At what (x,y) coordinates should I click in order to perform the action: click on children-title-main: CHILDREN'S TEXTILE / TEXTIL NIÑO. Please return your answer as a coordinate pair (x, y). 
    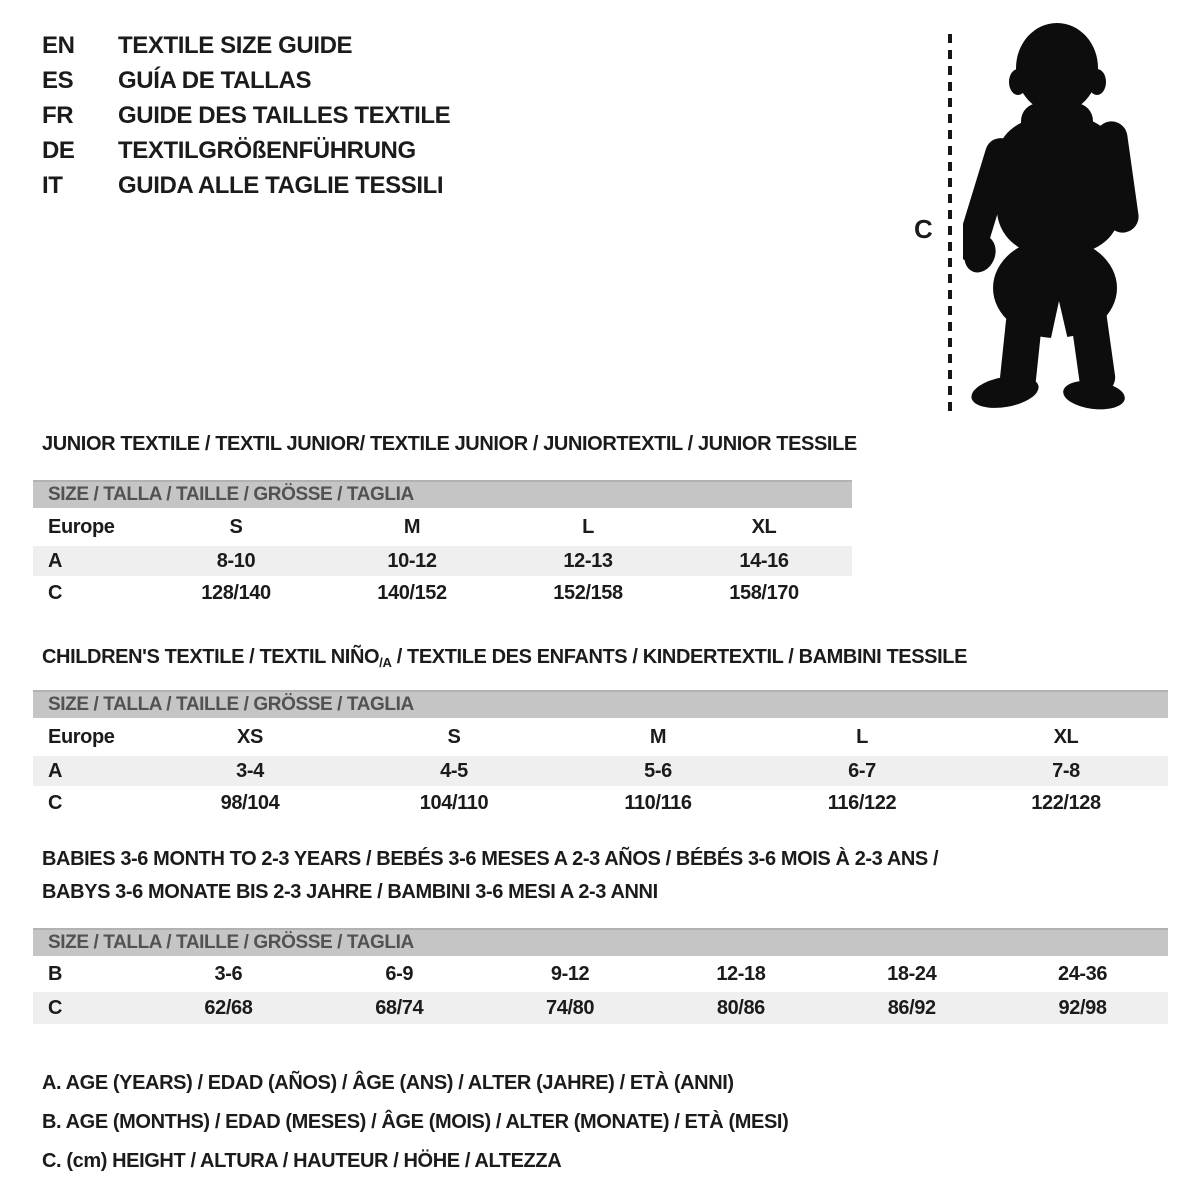
    Looking at the image, I should click on (211, 657).